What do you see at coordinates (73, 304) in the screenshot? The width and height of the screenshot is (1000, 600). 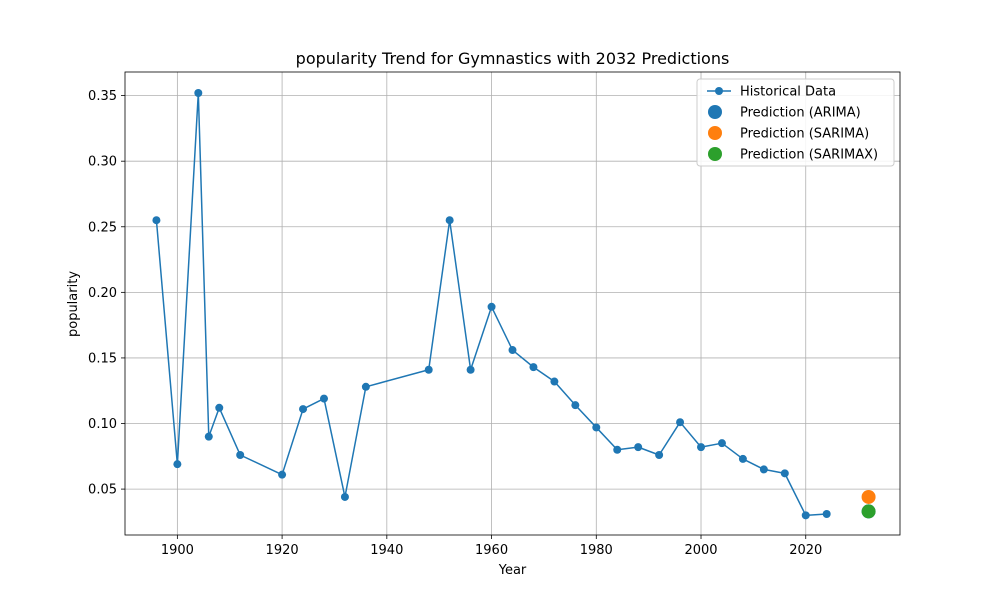 I see `y-axis-label: popularity` at bounding box center [73, 304].